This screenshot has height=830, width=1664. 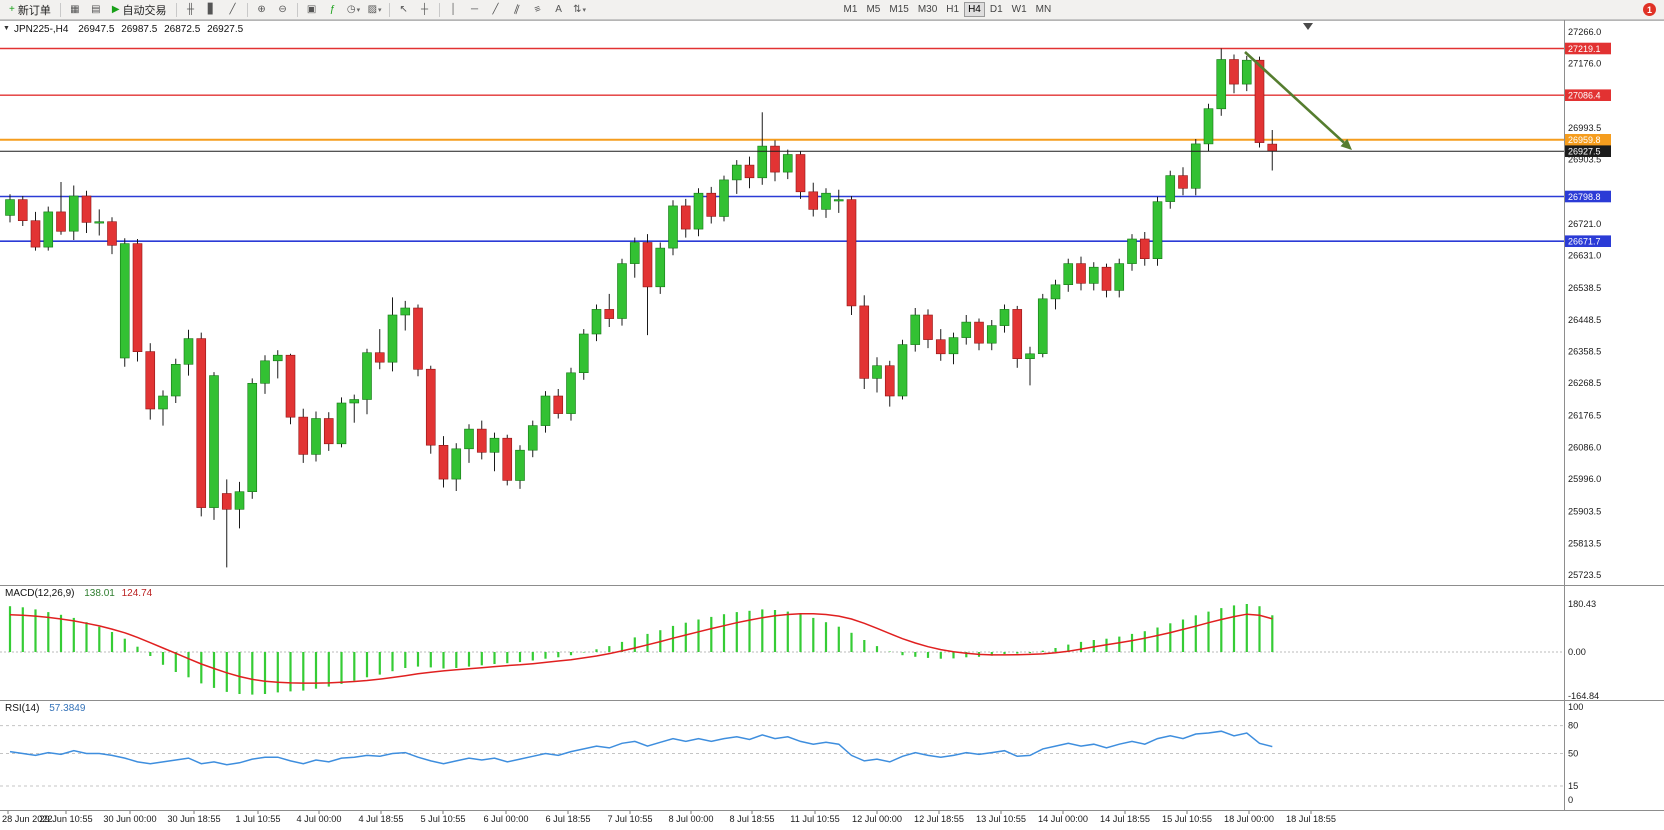 I want to click on zoom-out-button: ⊖, so click(x=283, y=10).